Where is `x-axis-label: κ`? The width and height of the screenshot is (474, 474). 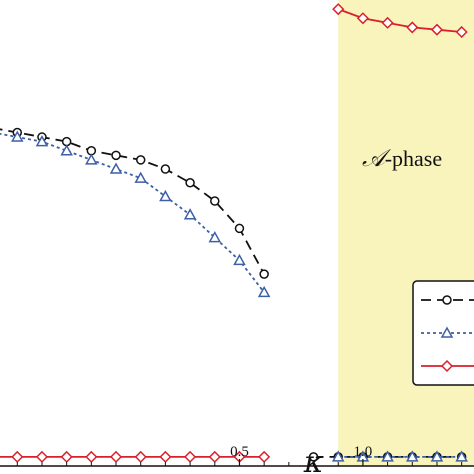 x-axis-label: κ is located at coordinates (313, 459).